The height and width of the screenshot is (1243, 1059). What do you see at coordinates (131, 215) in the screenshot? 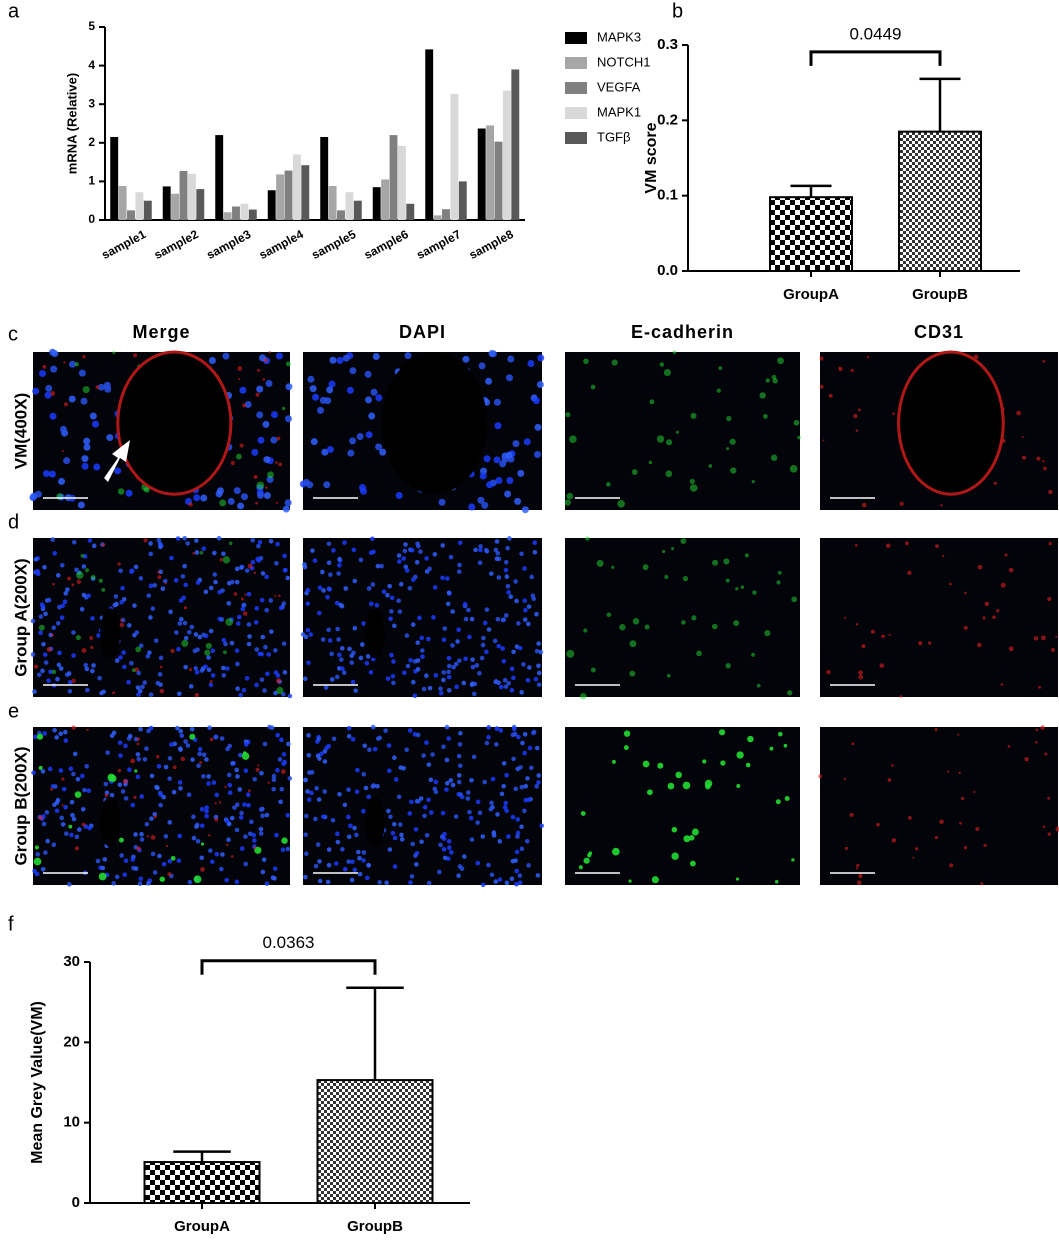
I see `bar` at bounding box center [131, 215].